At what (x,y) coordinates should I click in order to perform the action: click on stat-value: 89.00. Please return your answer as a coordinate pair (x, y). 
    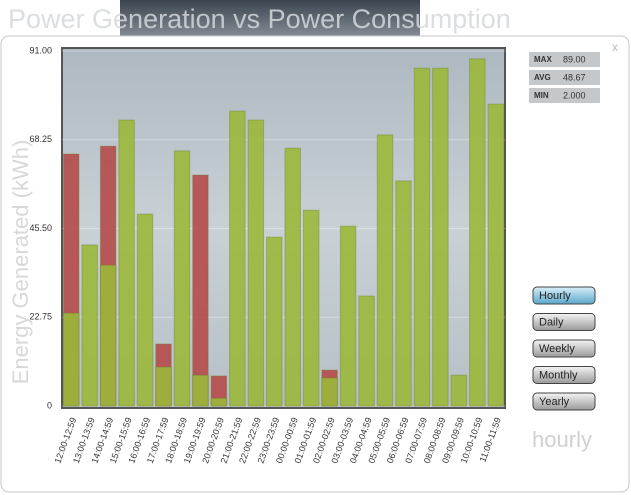
    Looking at the image, I should click on (574, 59).